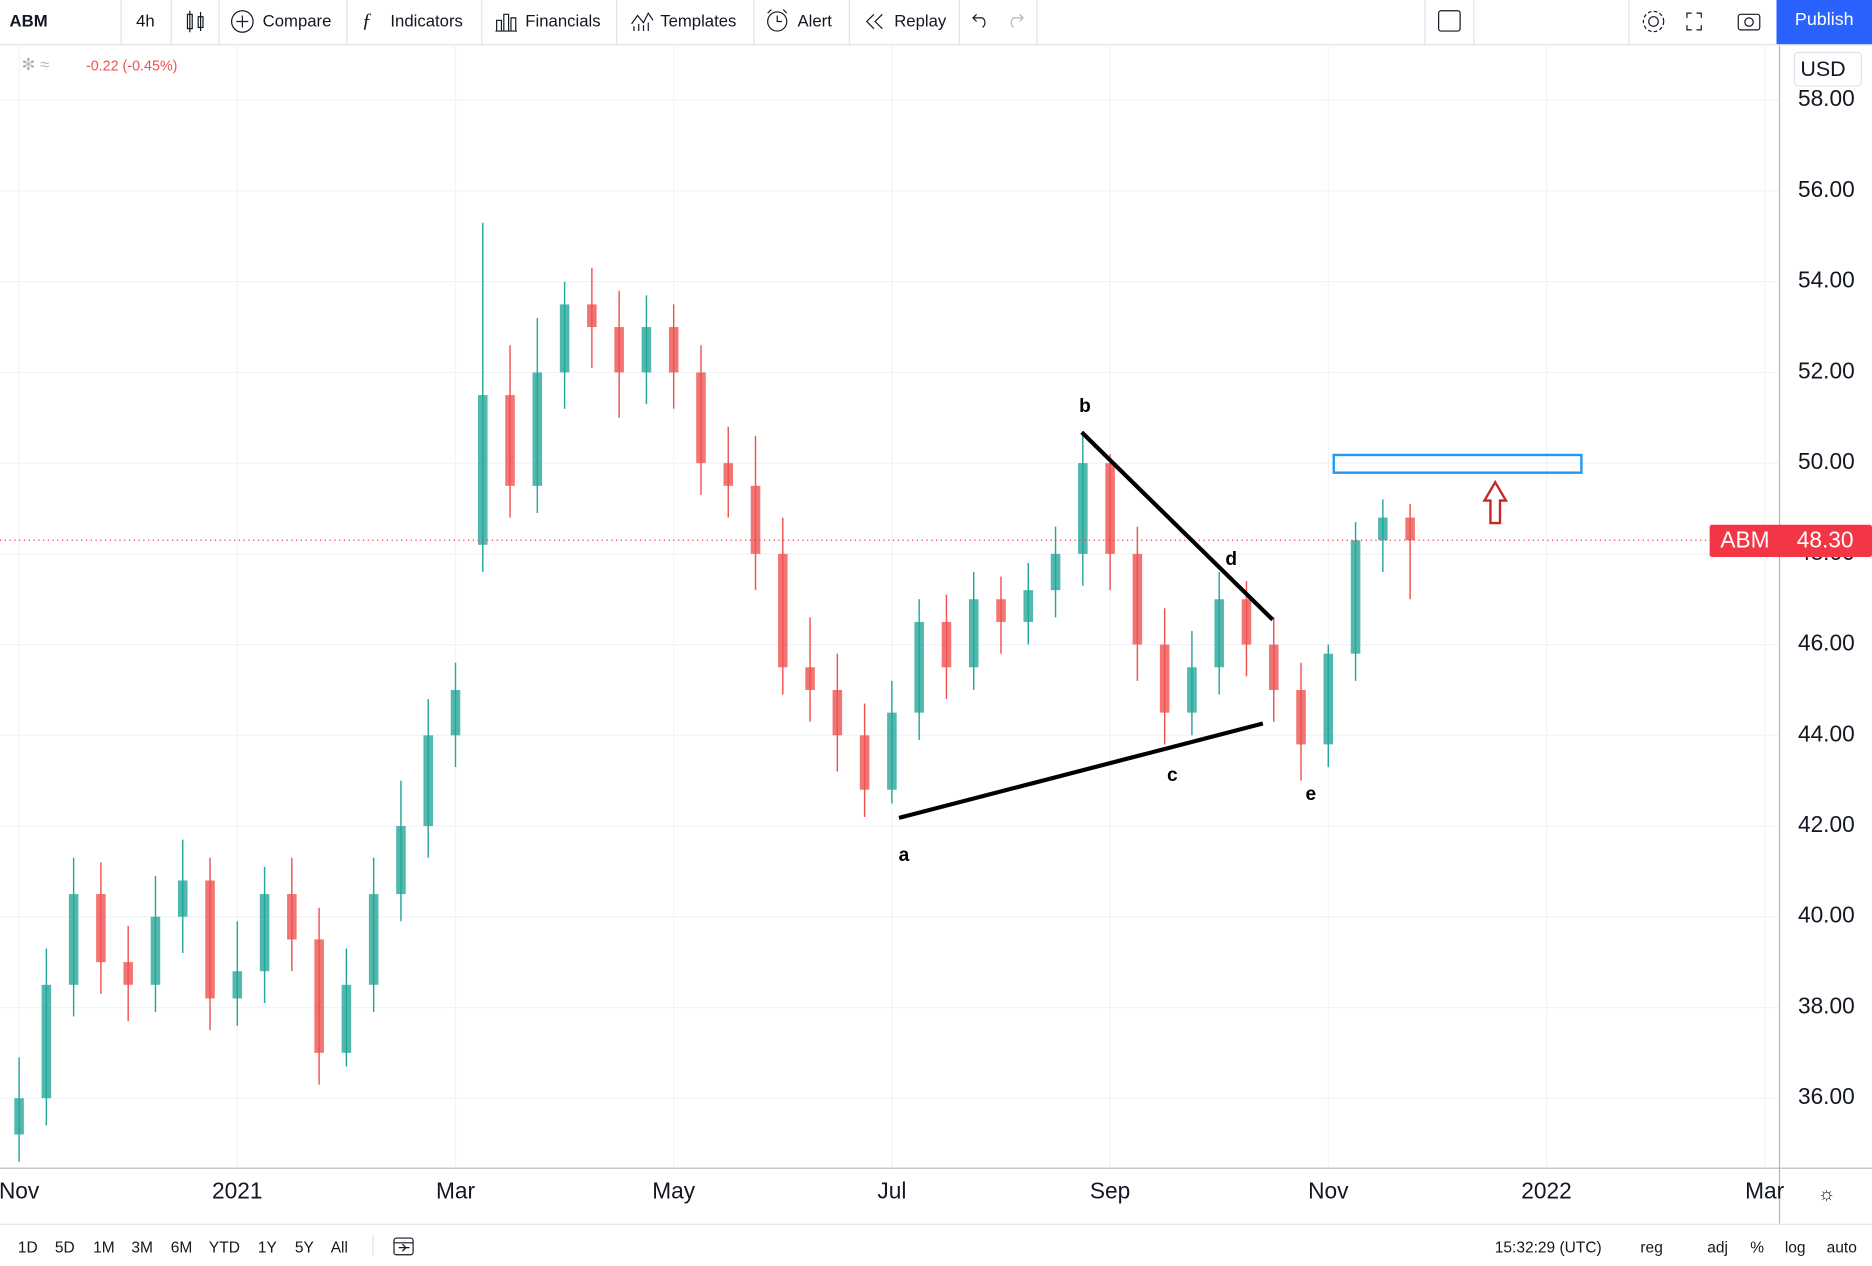 This screenshot has width=1872, height=1266. I want to click on session: reg, so click(1651, 1247).